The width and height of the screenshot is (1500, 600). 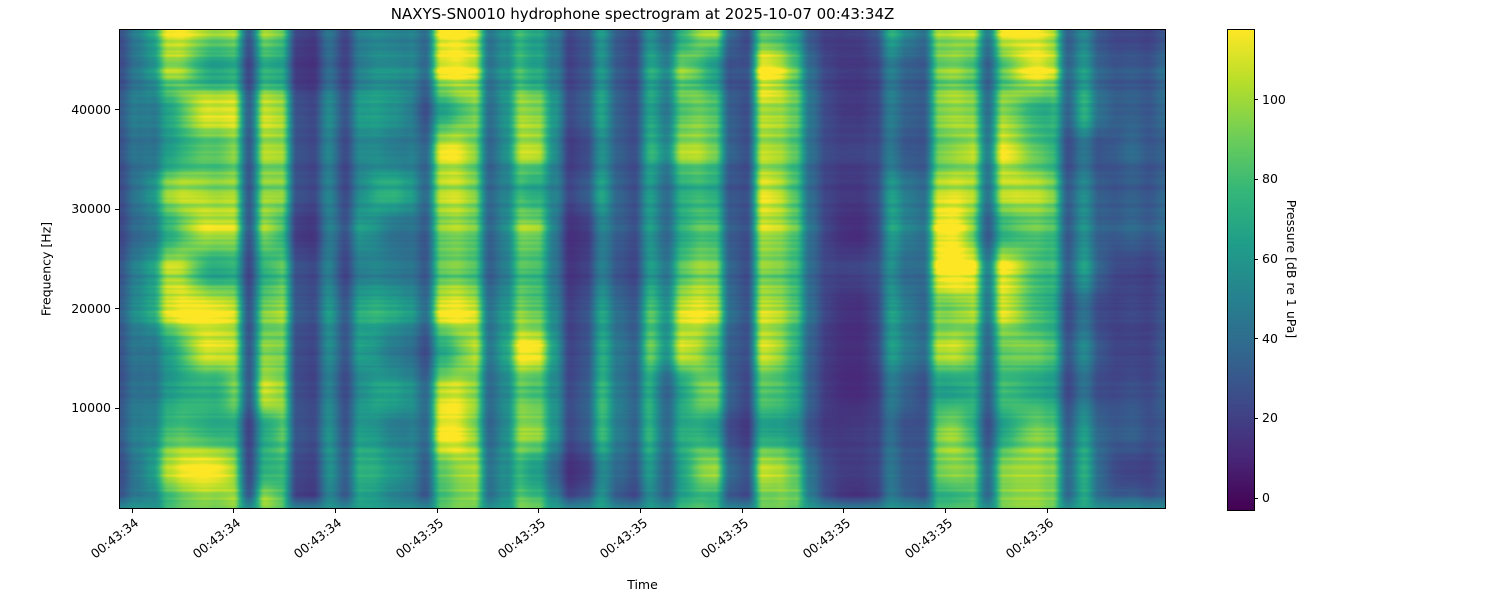 I want to click on colorbar-tick-label: 60, so click(x=1270, y=259).